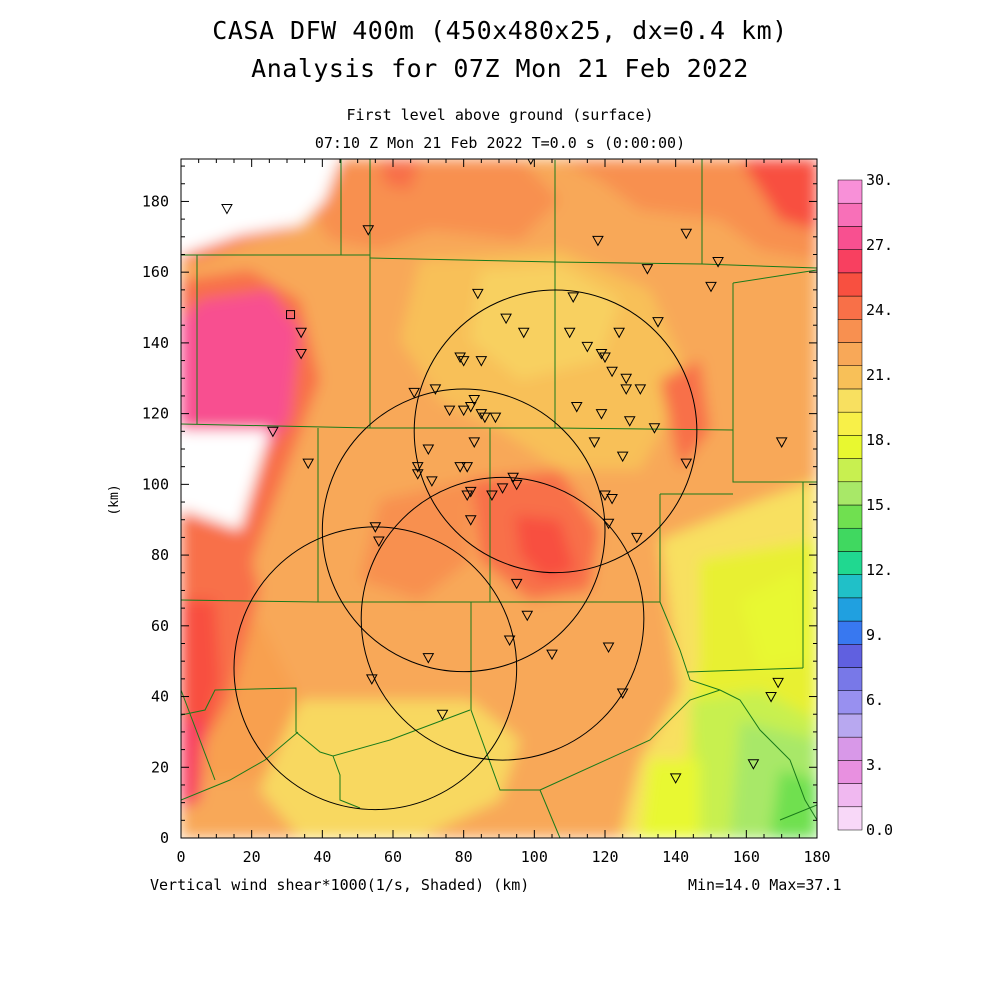  I want to click on x-tick-label: 80, so click(464, 857).